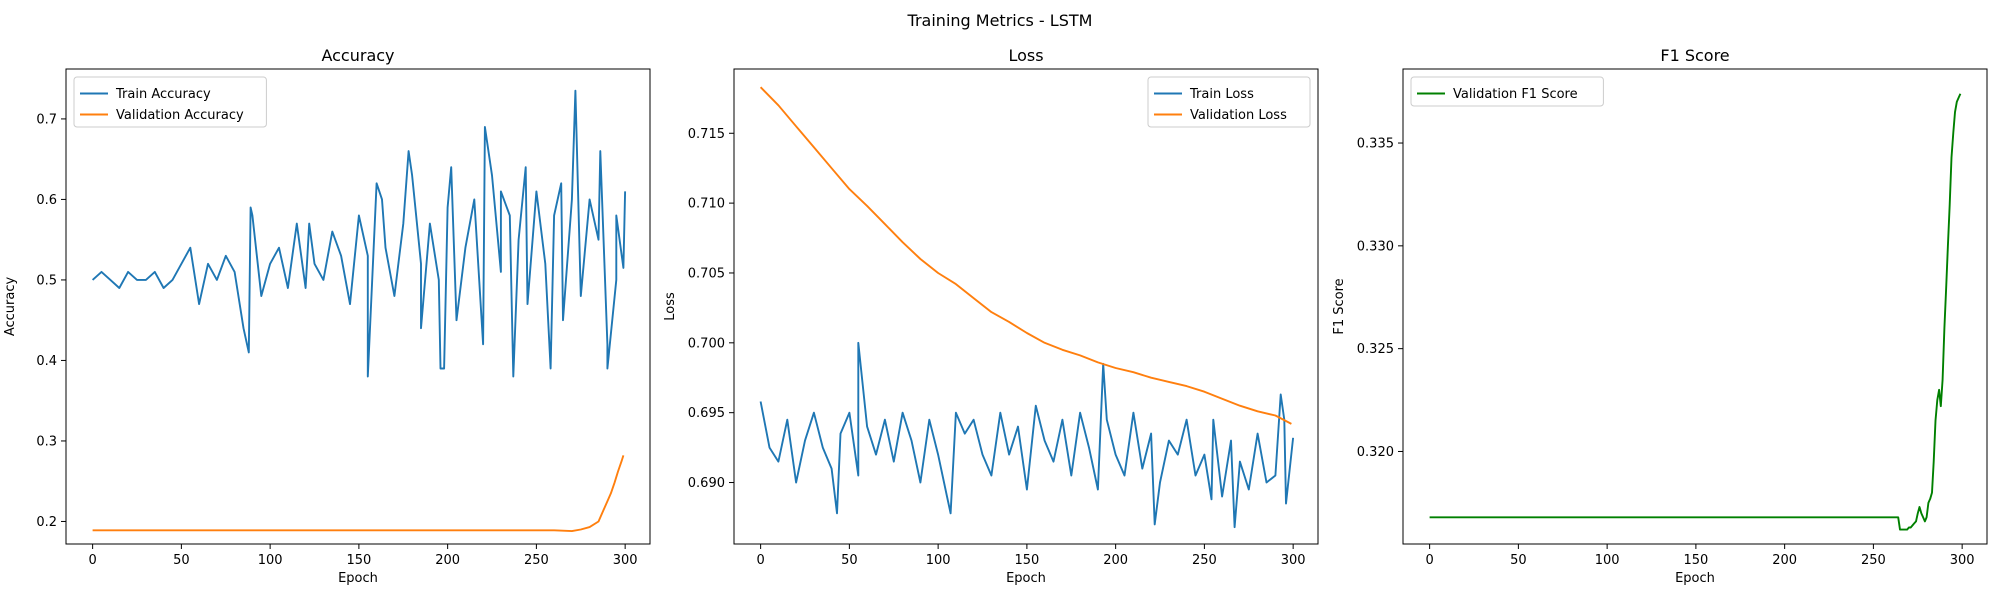 Image resolution: width=2000 pixels, height=600 pixels. Describe the element at coordinates (706, 413) in the screenshot. I see `y-tick-label: 0.695` at that location.